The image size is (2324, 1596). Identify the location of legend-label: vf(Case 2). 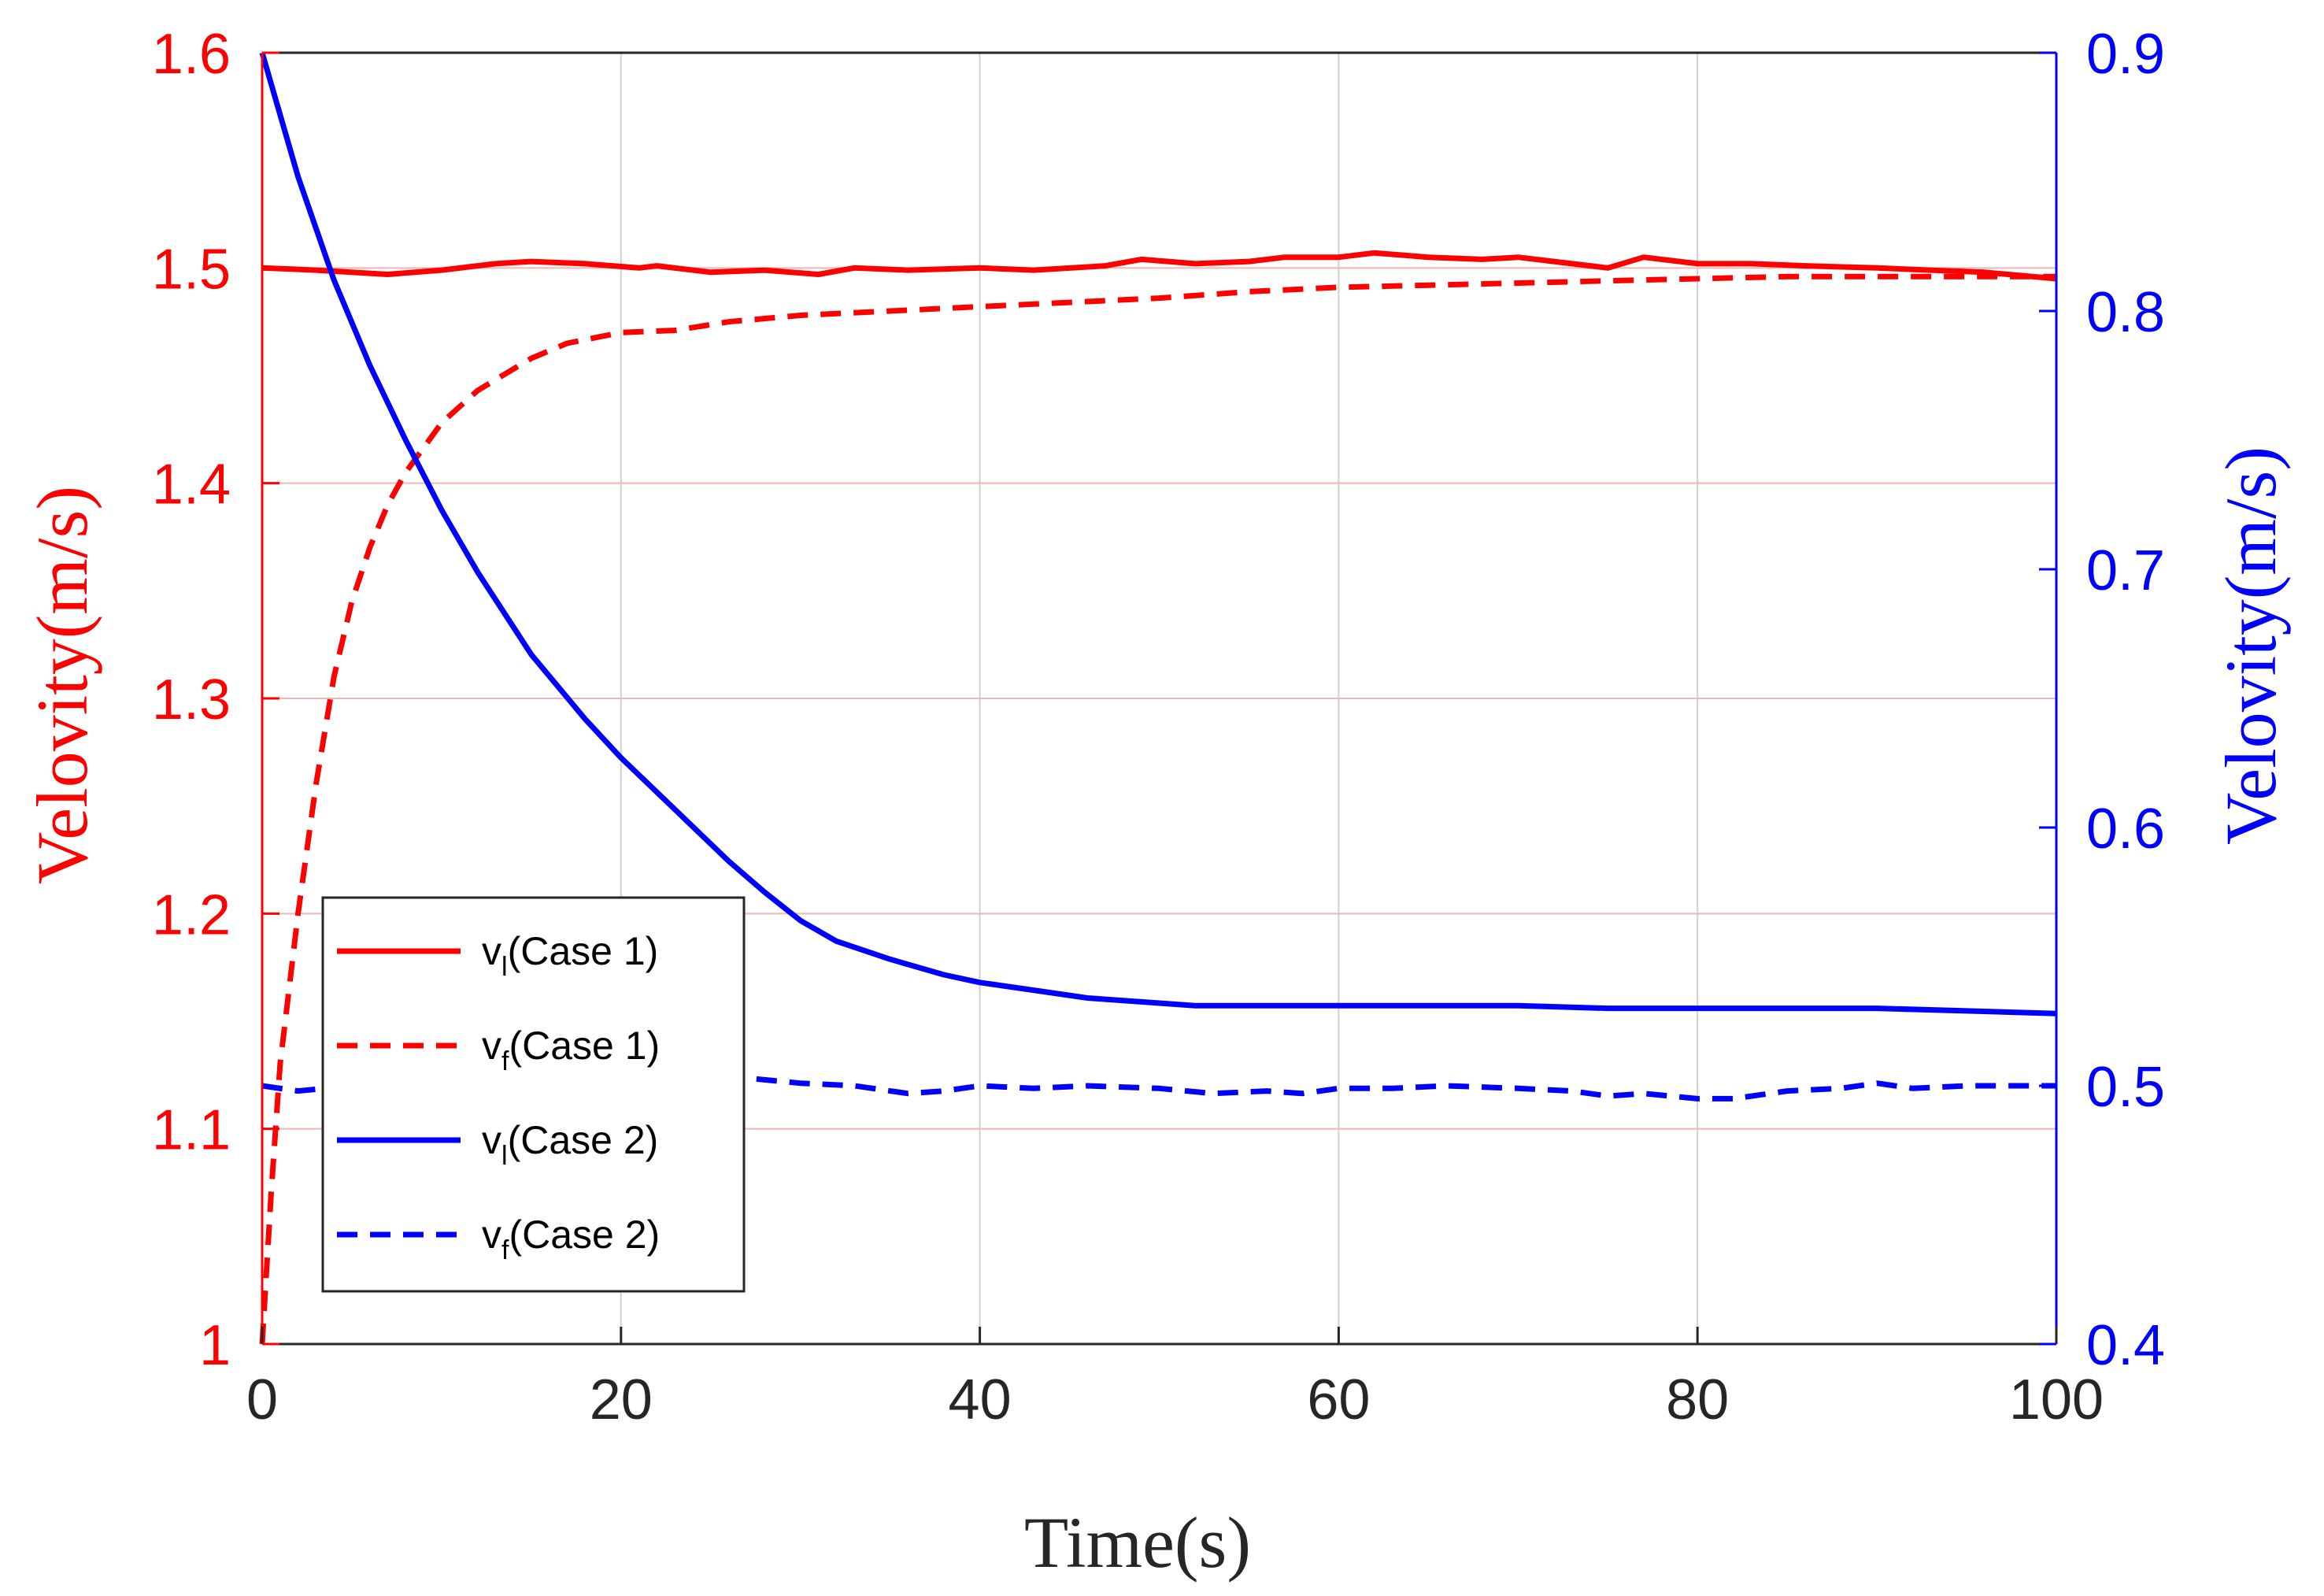
(571, 1239).